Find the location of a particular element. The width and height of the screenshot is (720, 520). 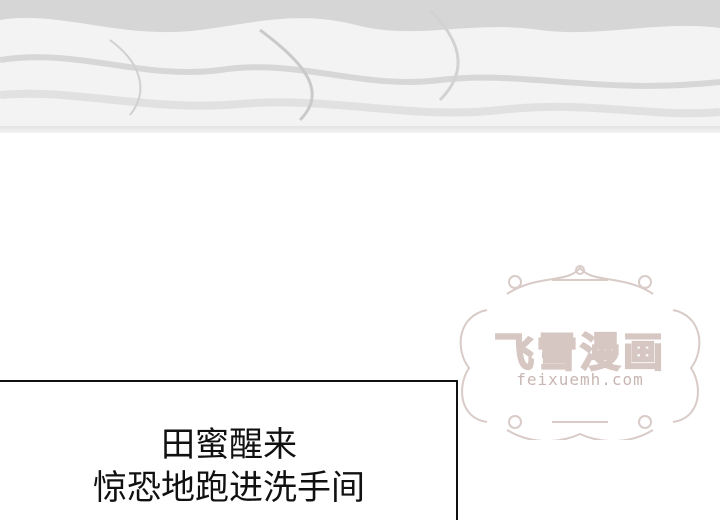

ornament-frame-icon is located at coordinates (580, 354).